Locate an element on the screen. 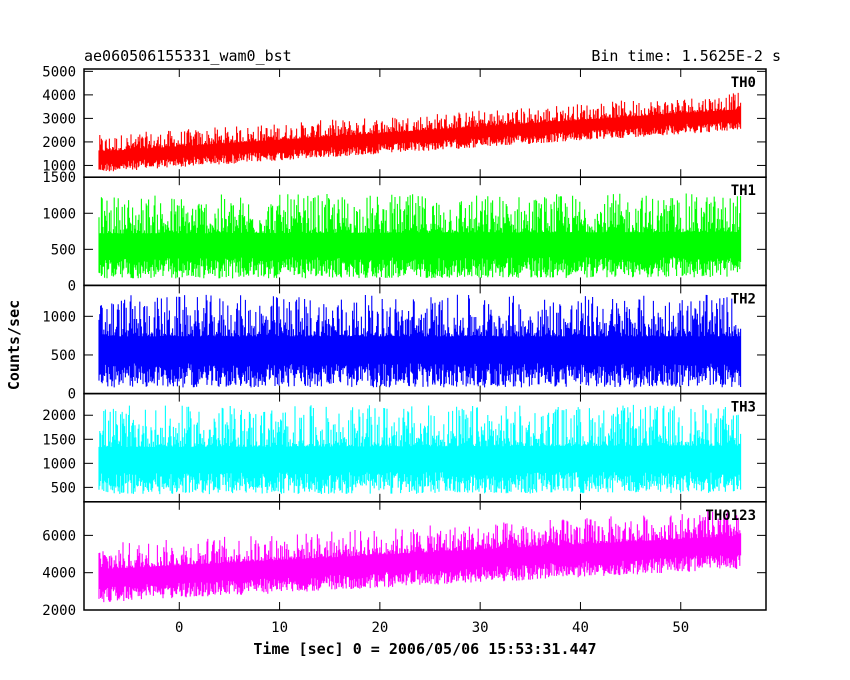 Image resolution: width=850 pixels, height=680 pixels. series-th1 is located at coordinates (420, 236).